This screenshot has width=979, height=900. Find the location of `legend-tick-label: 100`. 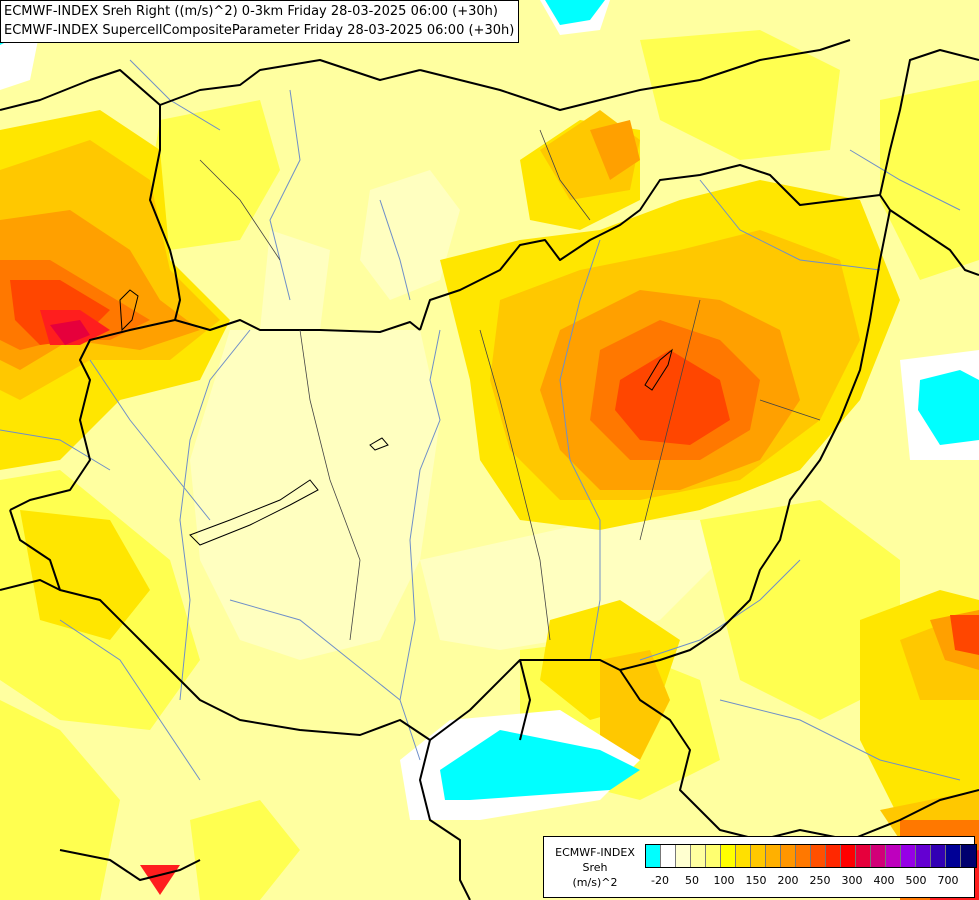

legend-tick-label: 100 is located at coordinates (724, 880).